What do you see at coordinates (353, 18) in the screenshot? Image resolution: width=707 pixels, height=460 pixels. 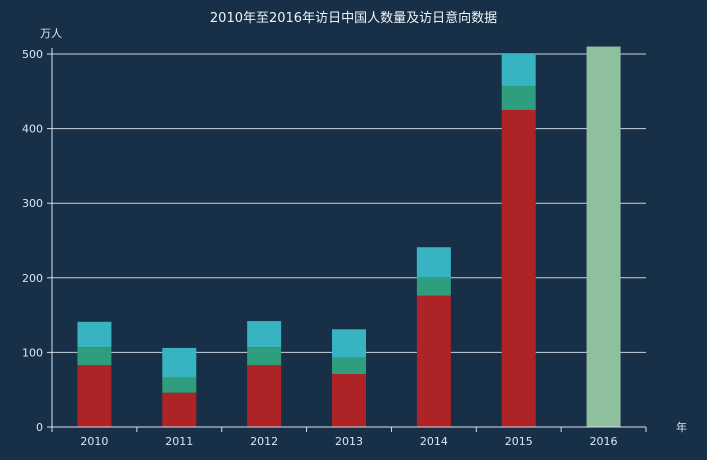 I see `chart-title: 2010年至2016年访日中国人数量及访日意向数据` at bounding box center [353, 18].